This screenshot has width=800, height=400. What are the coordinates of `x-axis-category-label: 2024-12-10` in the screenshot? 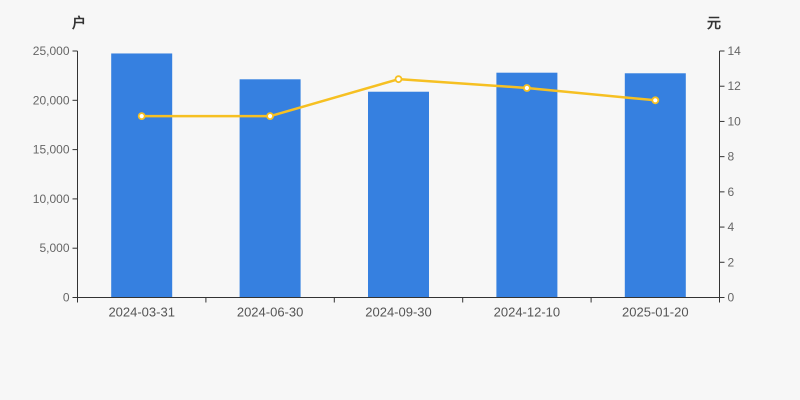 It's located at (527, 312).